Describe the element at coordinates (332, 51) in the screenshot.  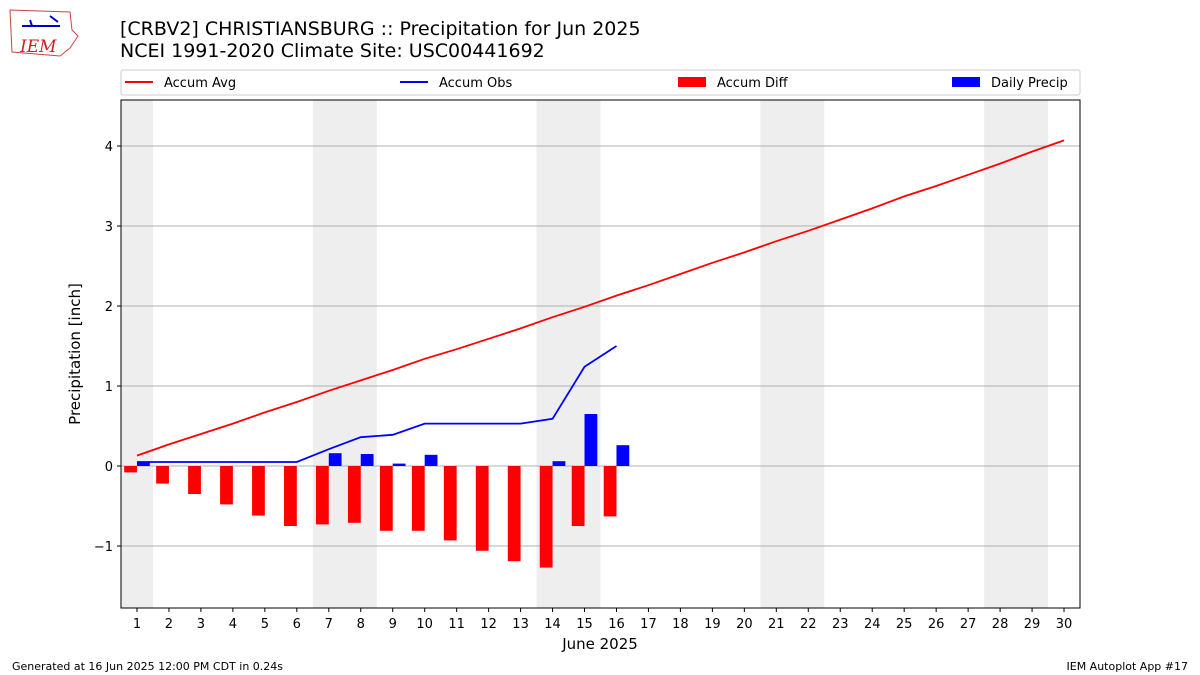
I see `chart-subtitle: NCEI 1991-2020 Climate Site: USC00441692` at that location.